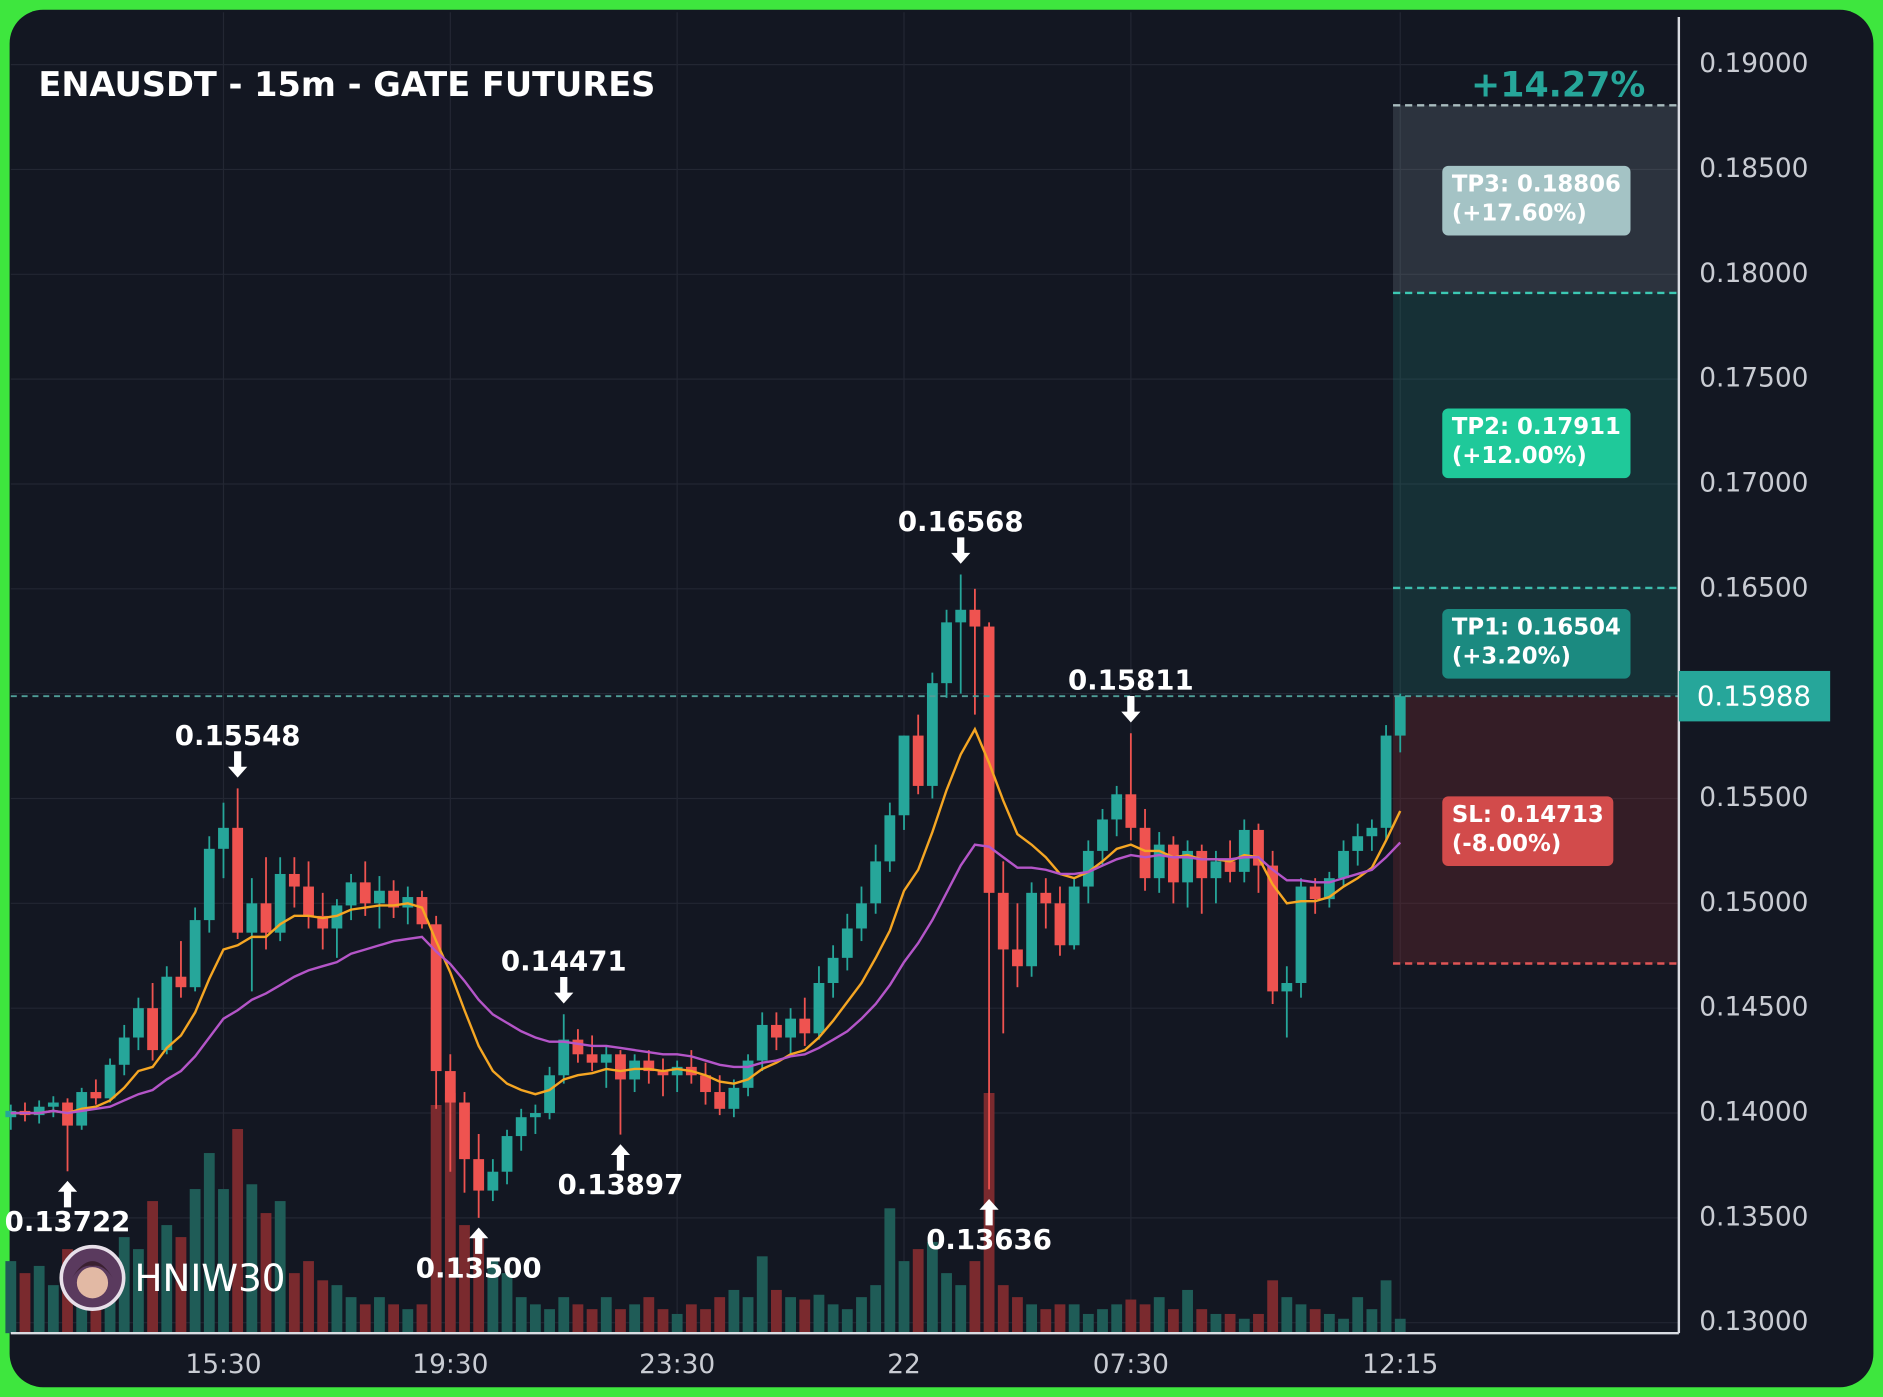 The image size is (1883, 1397). Describe the element at coordinates (1753, 482) in the screenshot. I see `y-tick-label: 0.17000` at that location.